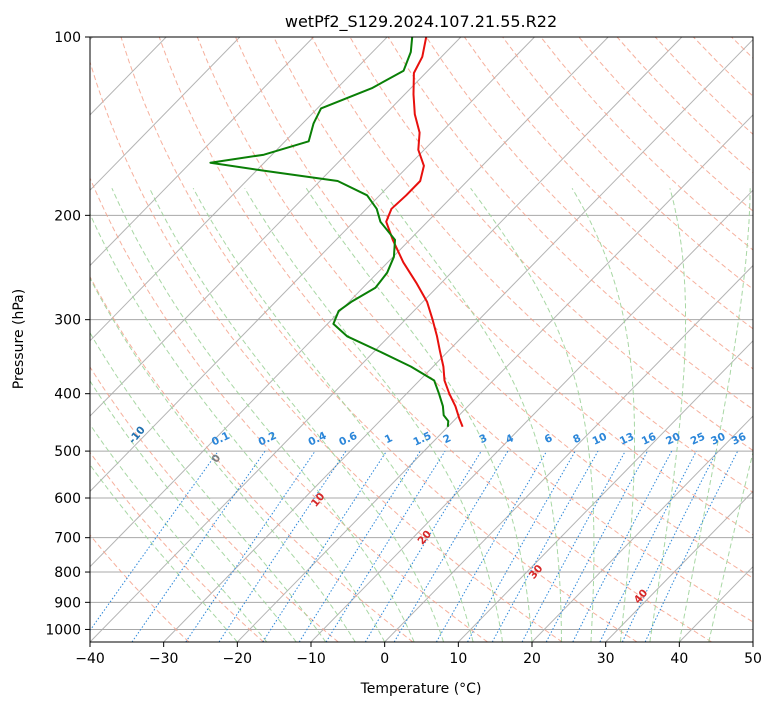 Image resolution: width=775 pixels, height=708 pixels. I want to click on chart-title: wetPf2_S129.2024.107.21.55.R22, so click(421, 22).